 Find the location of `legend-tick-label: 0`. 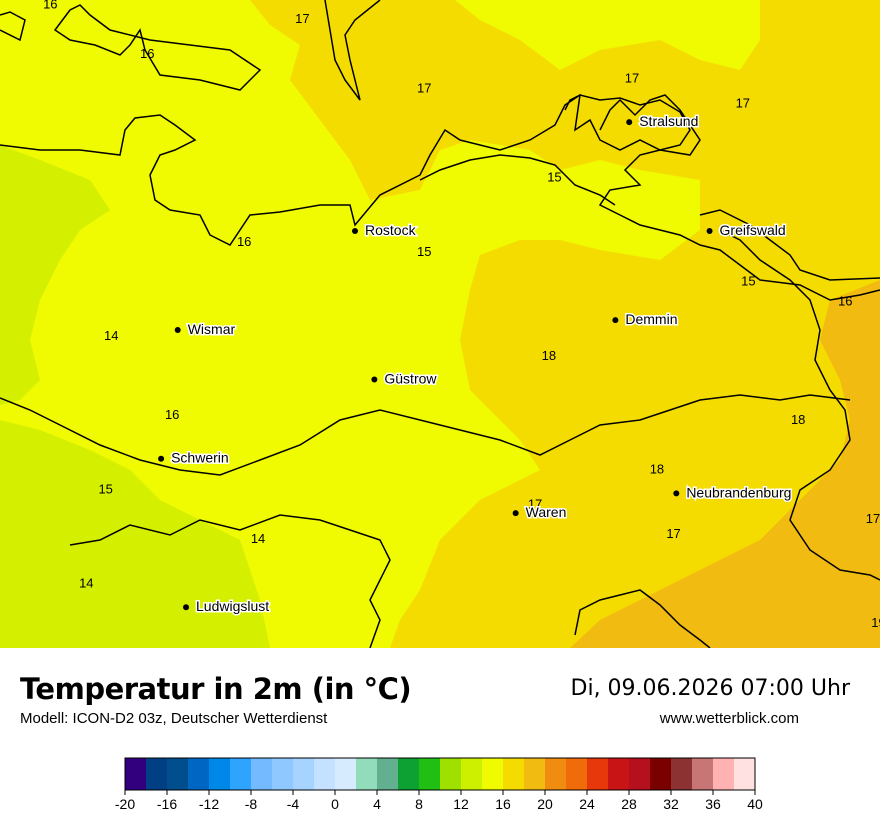

legend-tick-label: 0 is located at coordinates (335, 804).